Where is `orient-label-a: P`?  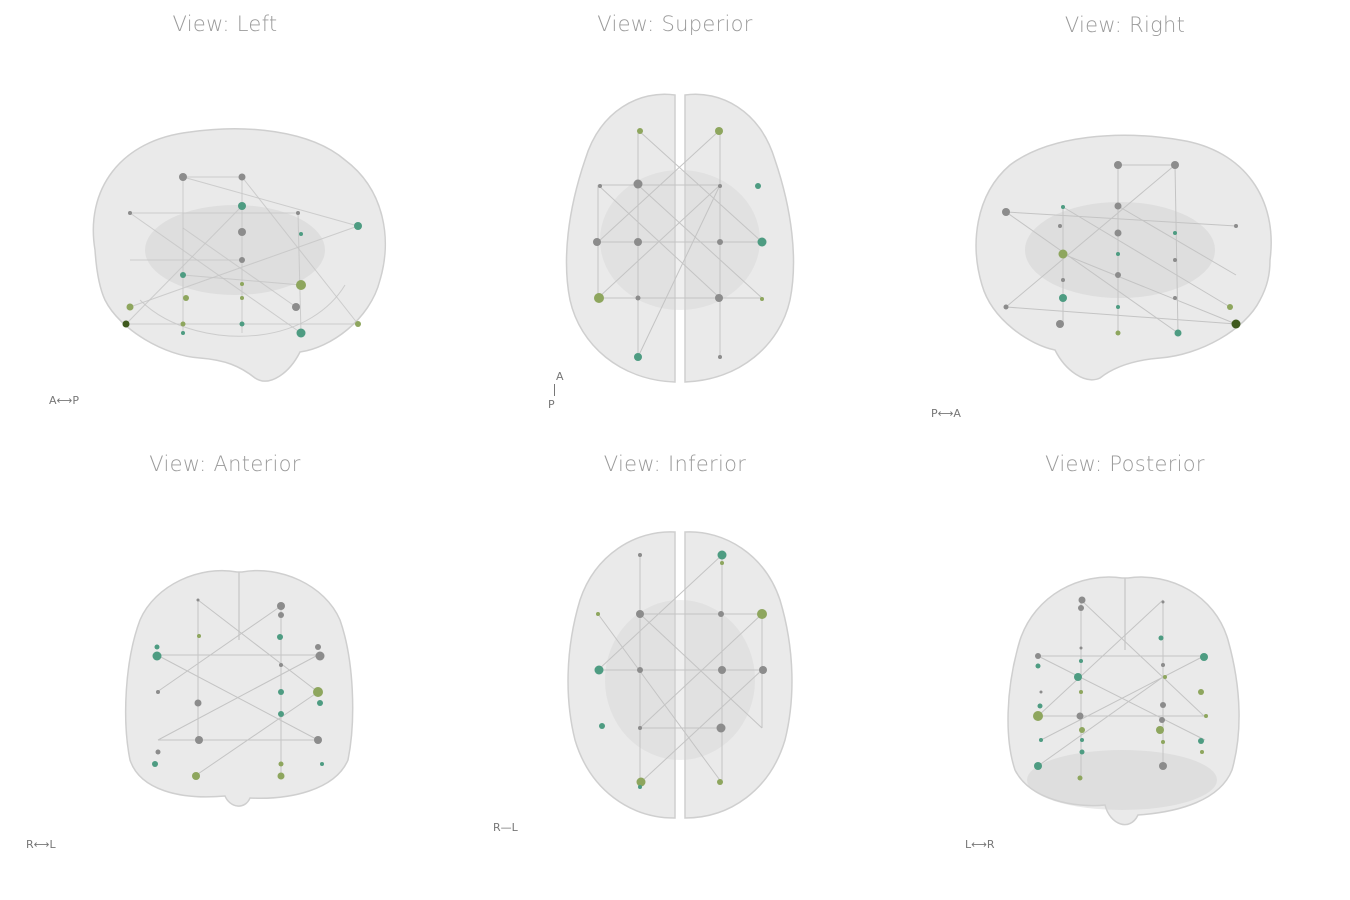
orient-label-a: P is located at coordinates (934, 413).